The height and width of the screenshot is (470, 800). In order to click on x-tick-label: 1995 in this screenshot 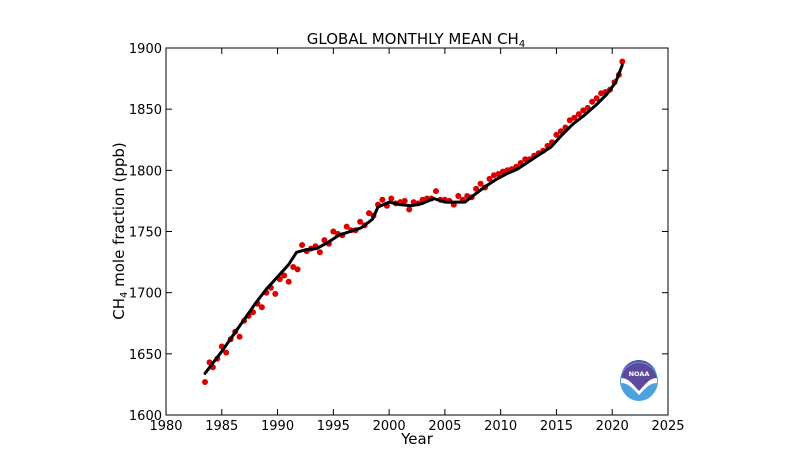, I will do `click(333, 426)`.